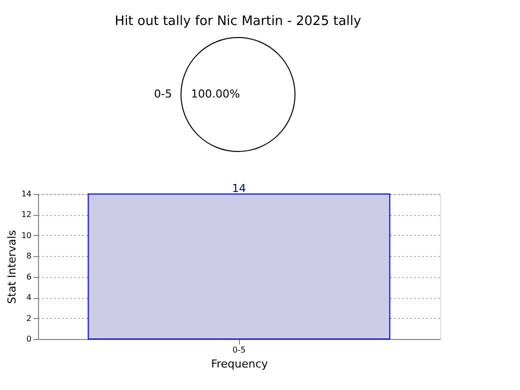 The height and width of the screenshot is (390, 520). What do you see at coordinates (29, 256) in the screenshot?
I see `y-tick-label: 8` at bounding box center [29, 256].